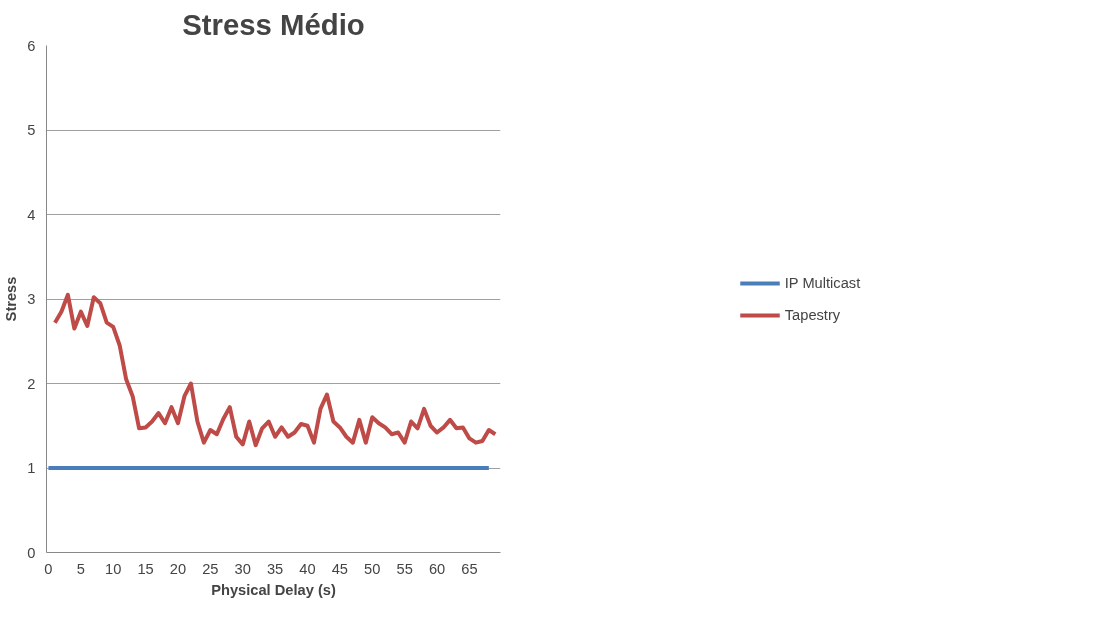 The height and width of the screenshot is (617, 1116). What do you see at coordinates (437, 568) in the screenshot?
I see `x-tick-label: 60` at bounding box center [437, 568].